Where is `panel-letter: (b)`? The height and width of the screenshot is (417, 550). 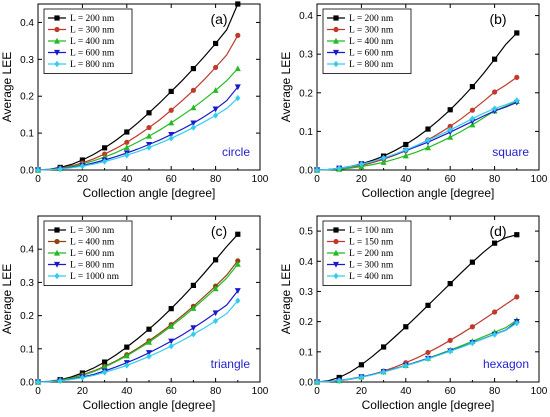
panel-letter: (b) is located at coordinates (497, 19).